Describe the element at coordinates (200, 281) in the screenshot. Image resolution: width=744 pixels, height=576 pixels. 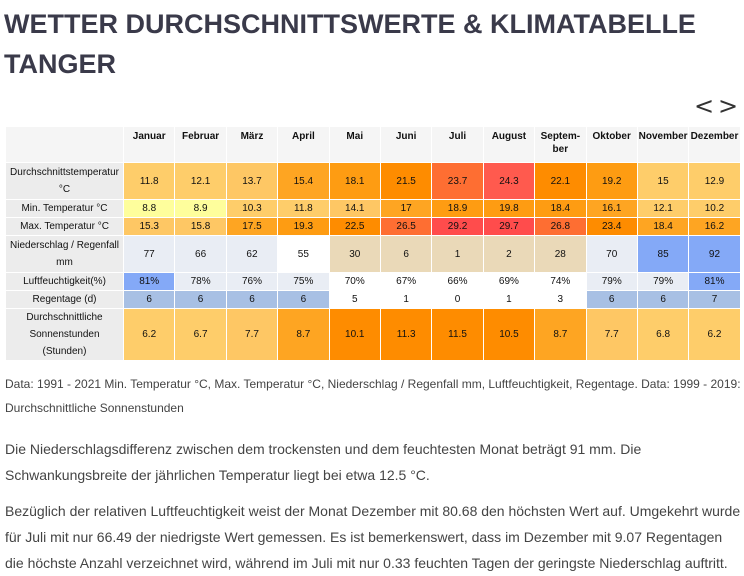
I see `table-cell: 78%` at that location.